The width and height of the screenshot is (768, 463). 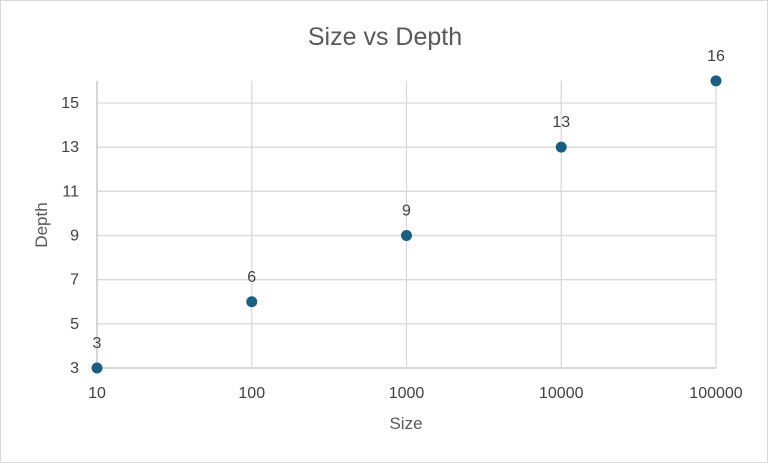 I want to click on data-label: 3, so click(x=97, y=343).